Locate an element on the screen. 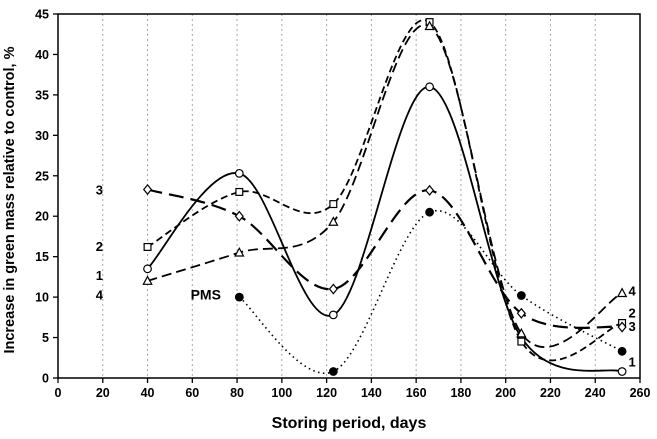  y-tick-label: 30 is located at coordinates (42, 136).